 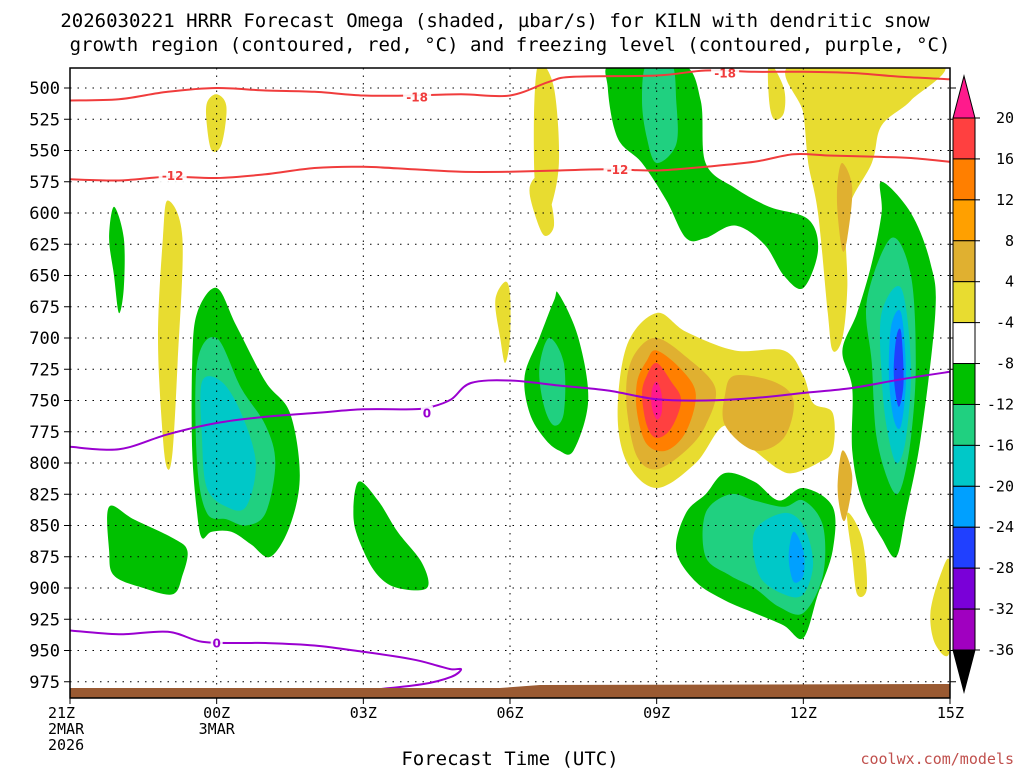 I want to click on dgz-contour-label-1-2: -12, so click(x=618, y=170).